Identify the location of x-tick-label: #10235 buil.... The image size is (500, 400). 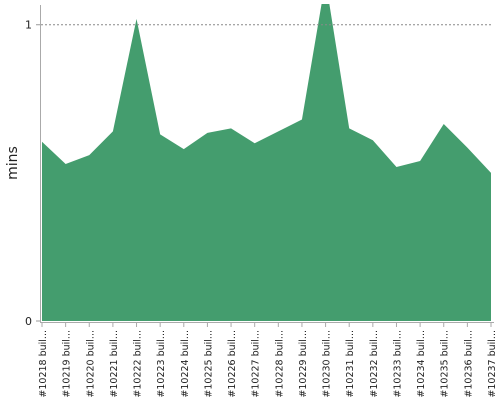
(445, 364).